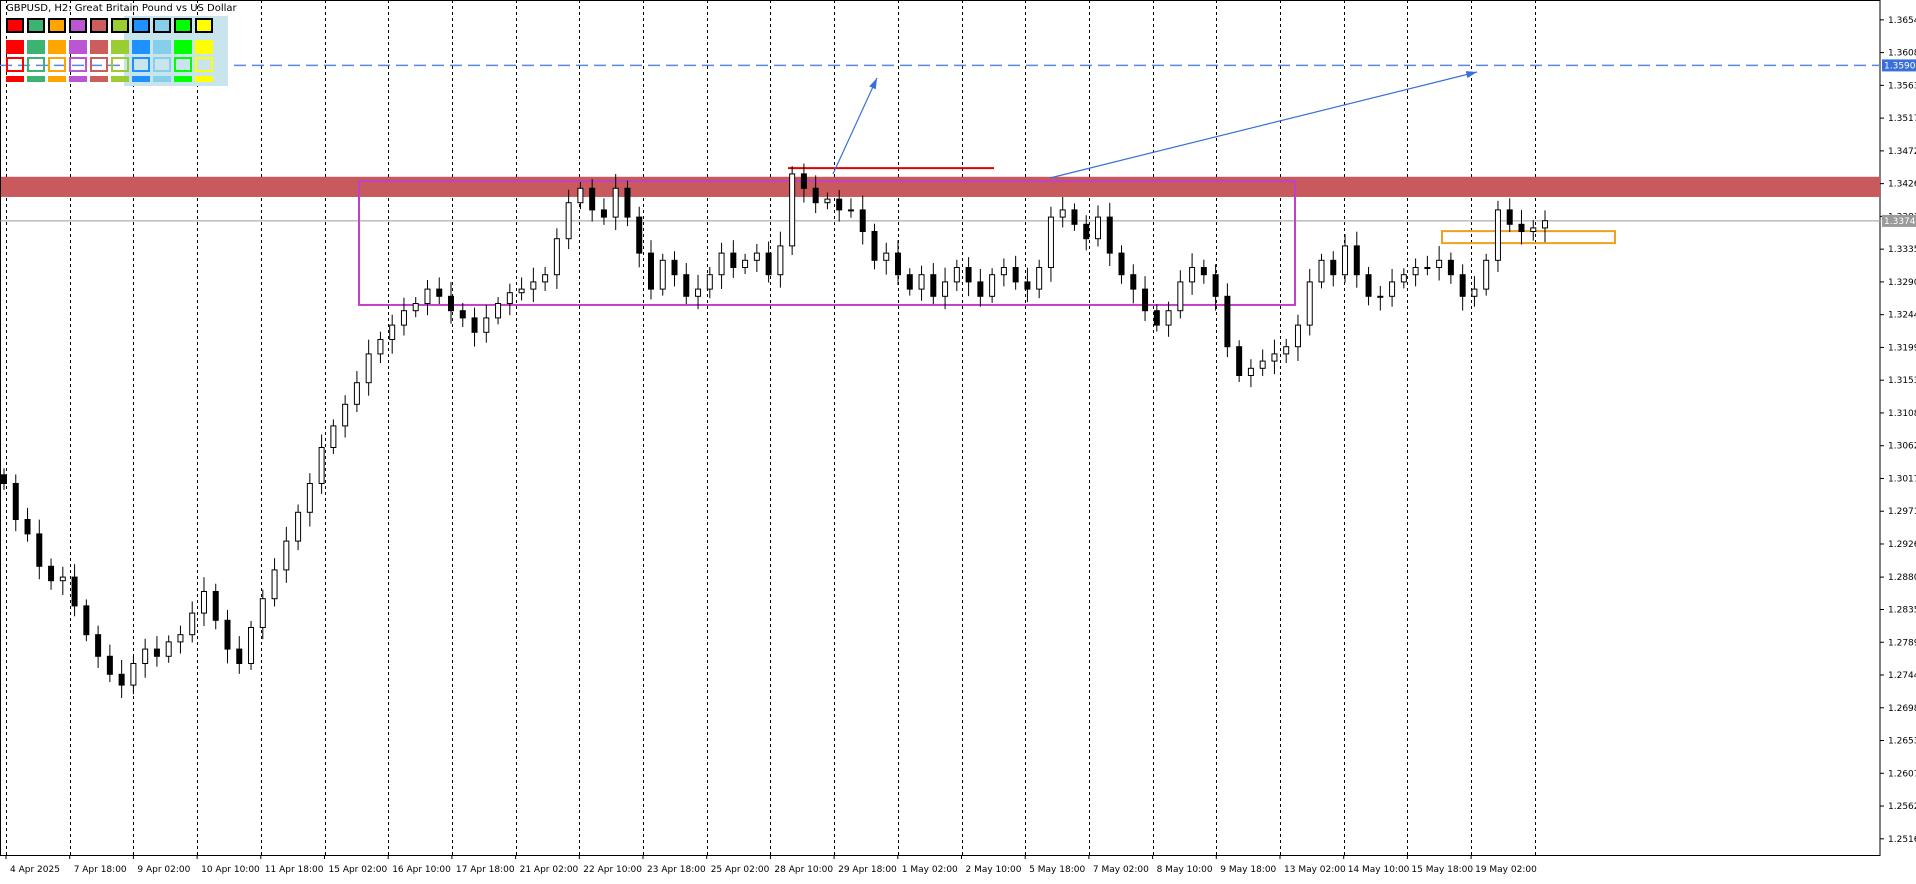 This screenshot has height=884, width=1916. What do you see at coordinates (1528, 237) in the screenshot?
I see `order-box` at bounding box center [1528, 237].